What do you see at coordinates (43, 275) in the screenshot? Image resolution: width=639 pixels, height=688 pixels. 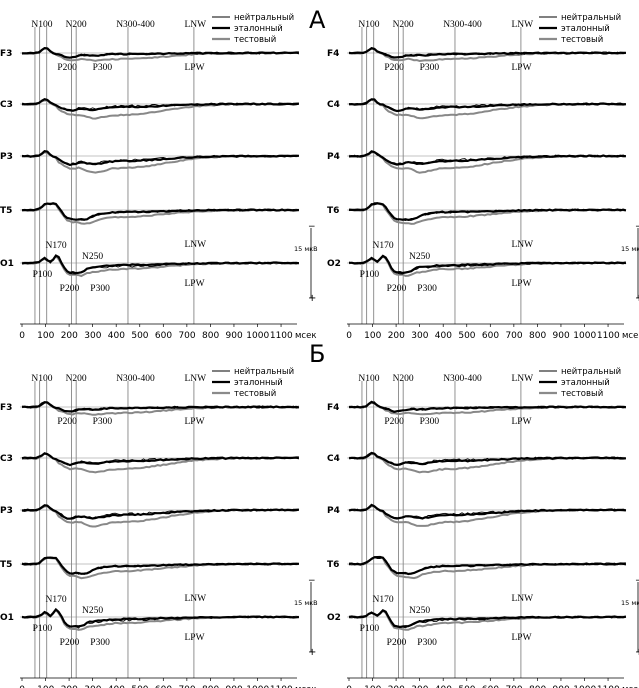 I see `component-label-p100: P100` at bounding box center [43, 275].